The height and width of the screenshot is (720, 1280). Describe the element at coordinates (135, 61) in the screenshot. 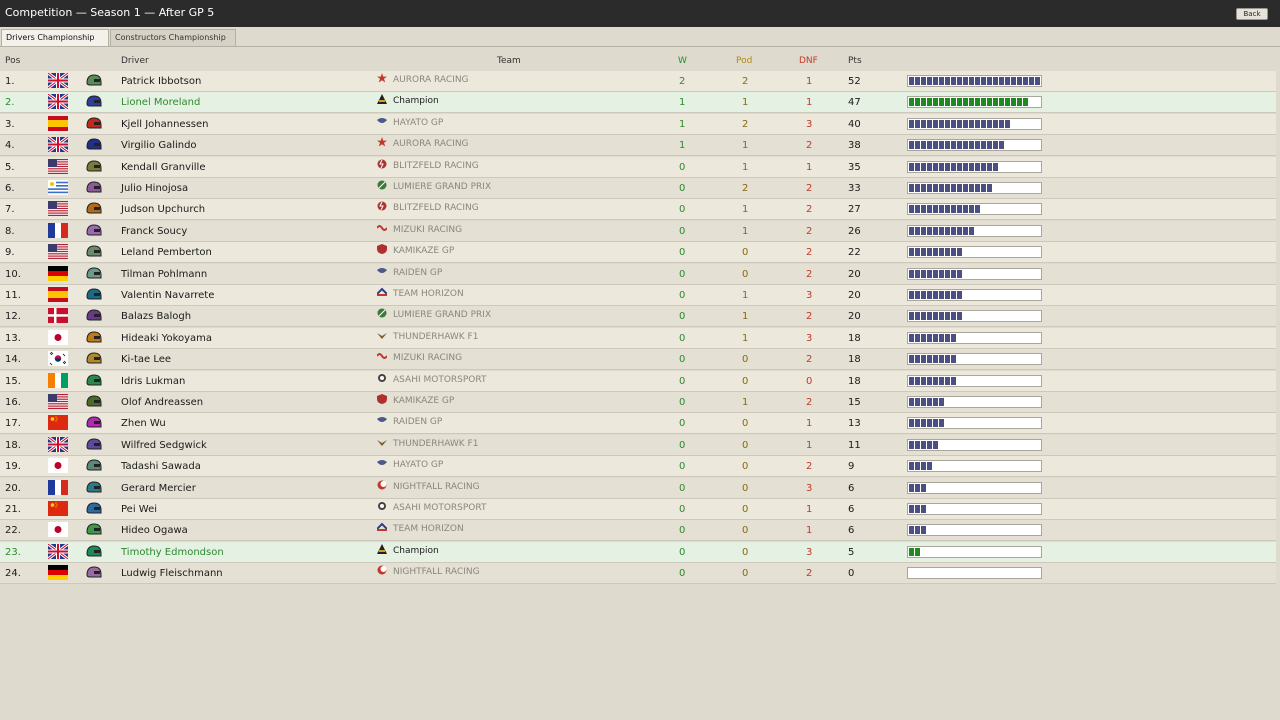

I see `col-driver: Driver` at that location.